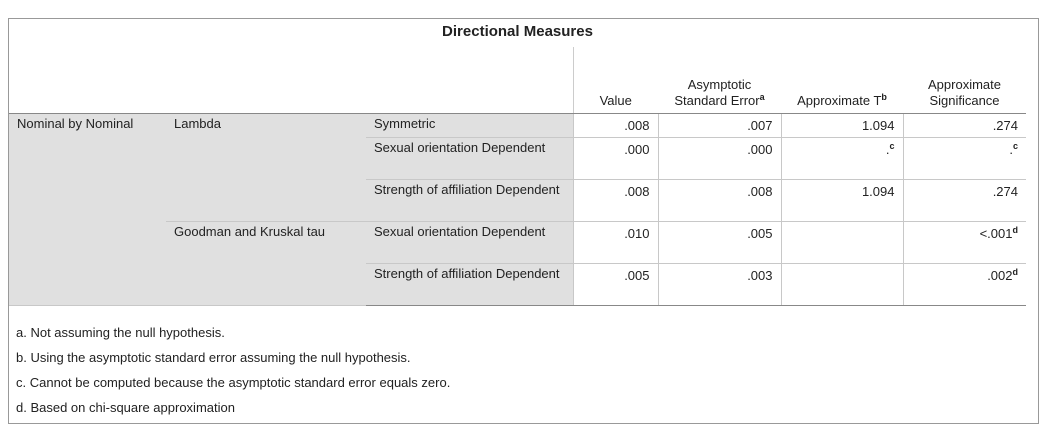 Image resolution: width=1048 pixels, height=431 pixels. Describe the element at coordinates (517, 31) in the screenshot. I see `table-title: Directional Measures` at that location.